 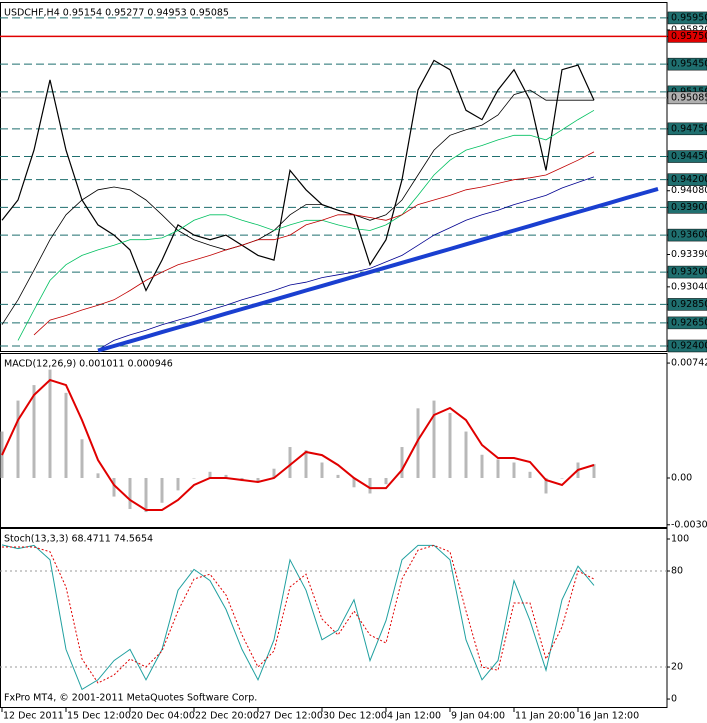 I want to click on x-tick-label: 9 Jan 04:00, so click(x=478, y=716).